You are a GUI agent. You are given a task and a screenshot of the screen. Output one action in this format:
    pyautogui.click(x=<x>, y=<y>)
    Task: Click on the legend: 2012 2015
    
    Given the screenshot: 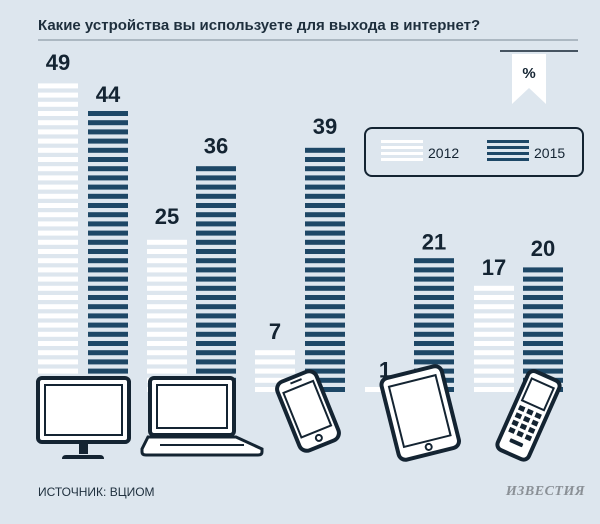 What is the action you would take?
    pyautogui.click(x=474, y=152)
    